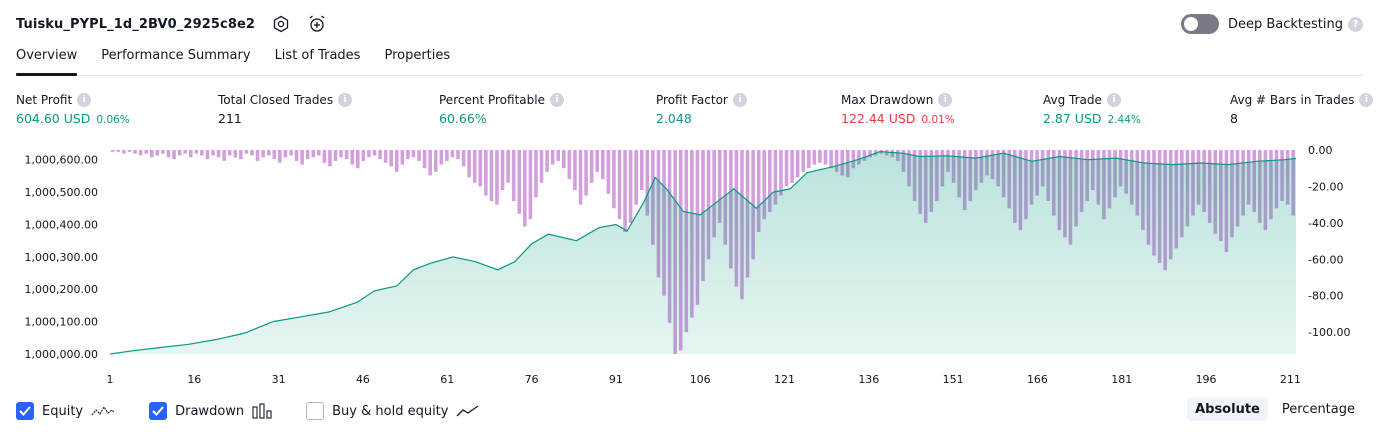 This screenshot has height=435, width=1379. I want to click on deep-backtesting-toggle, so click(1199, 24).